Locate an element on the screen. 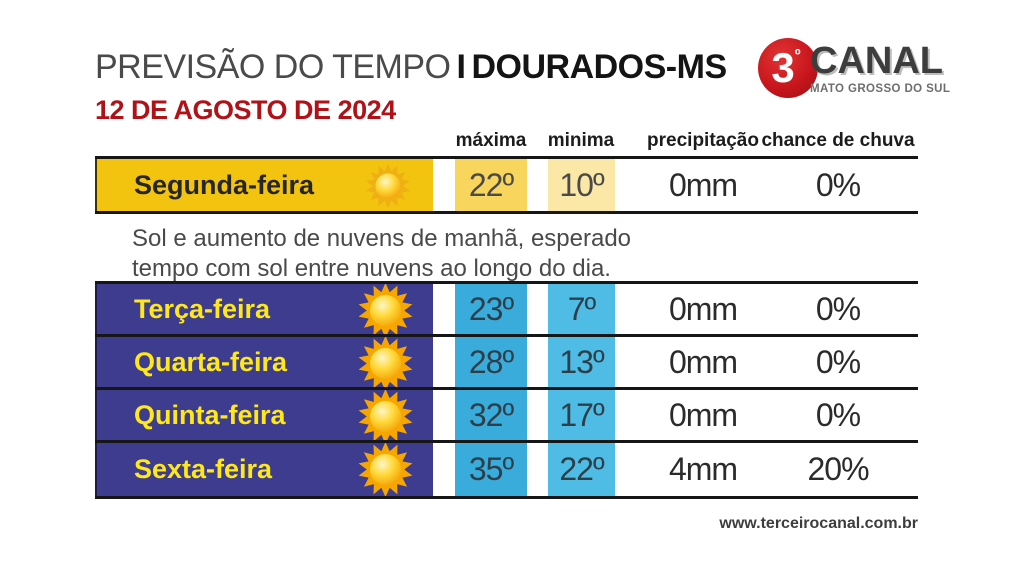 This screenshot has width=1024, height=576. column-header-chance: chance de chuva is located at coordinates (838, 140).